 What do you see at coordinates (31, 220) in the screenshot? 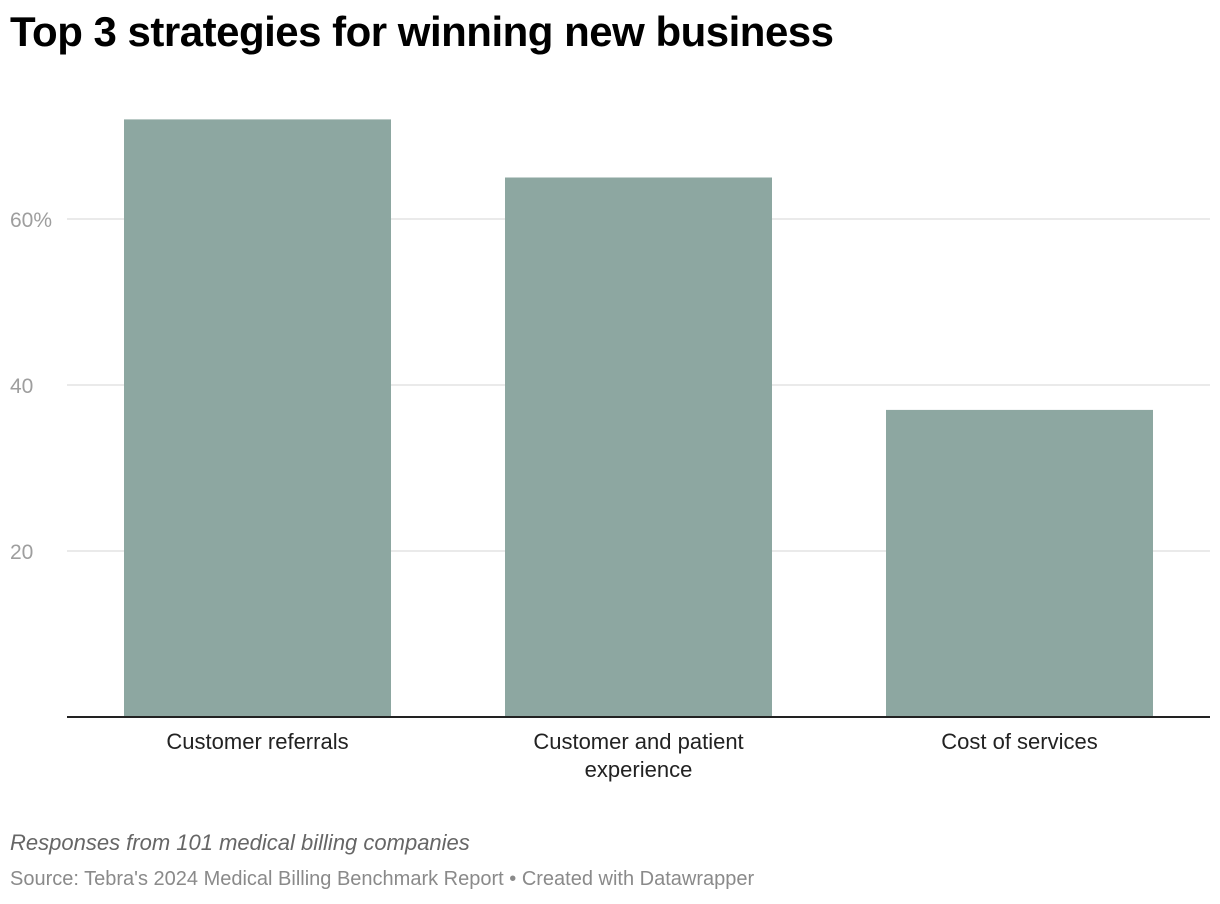
I see `y-tick-label: 60%` at bounding box center [31, 220].